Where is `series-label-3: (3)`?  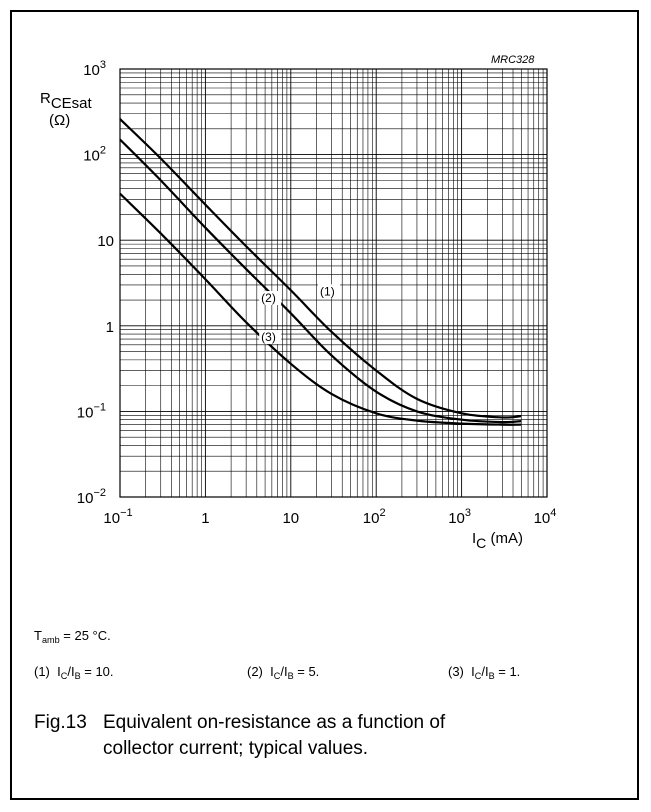
series-label-3: (3) is located at coordinates (268, 337).